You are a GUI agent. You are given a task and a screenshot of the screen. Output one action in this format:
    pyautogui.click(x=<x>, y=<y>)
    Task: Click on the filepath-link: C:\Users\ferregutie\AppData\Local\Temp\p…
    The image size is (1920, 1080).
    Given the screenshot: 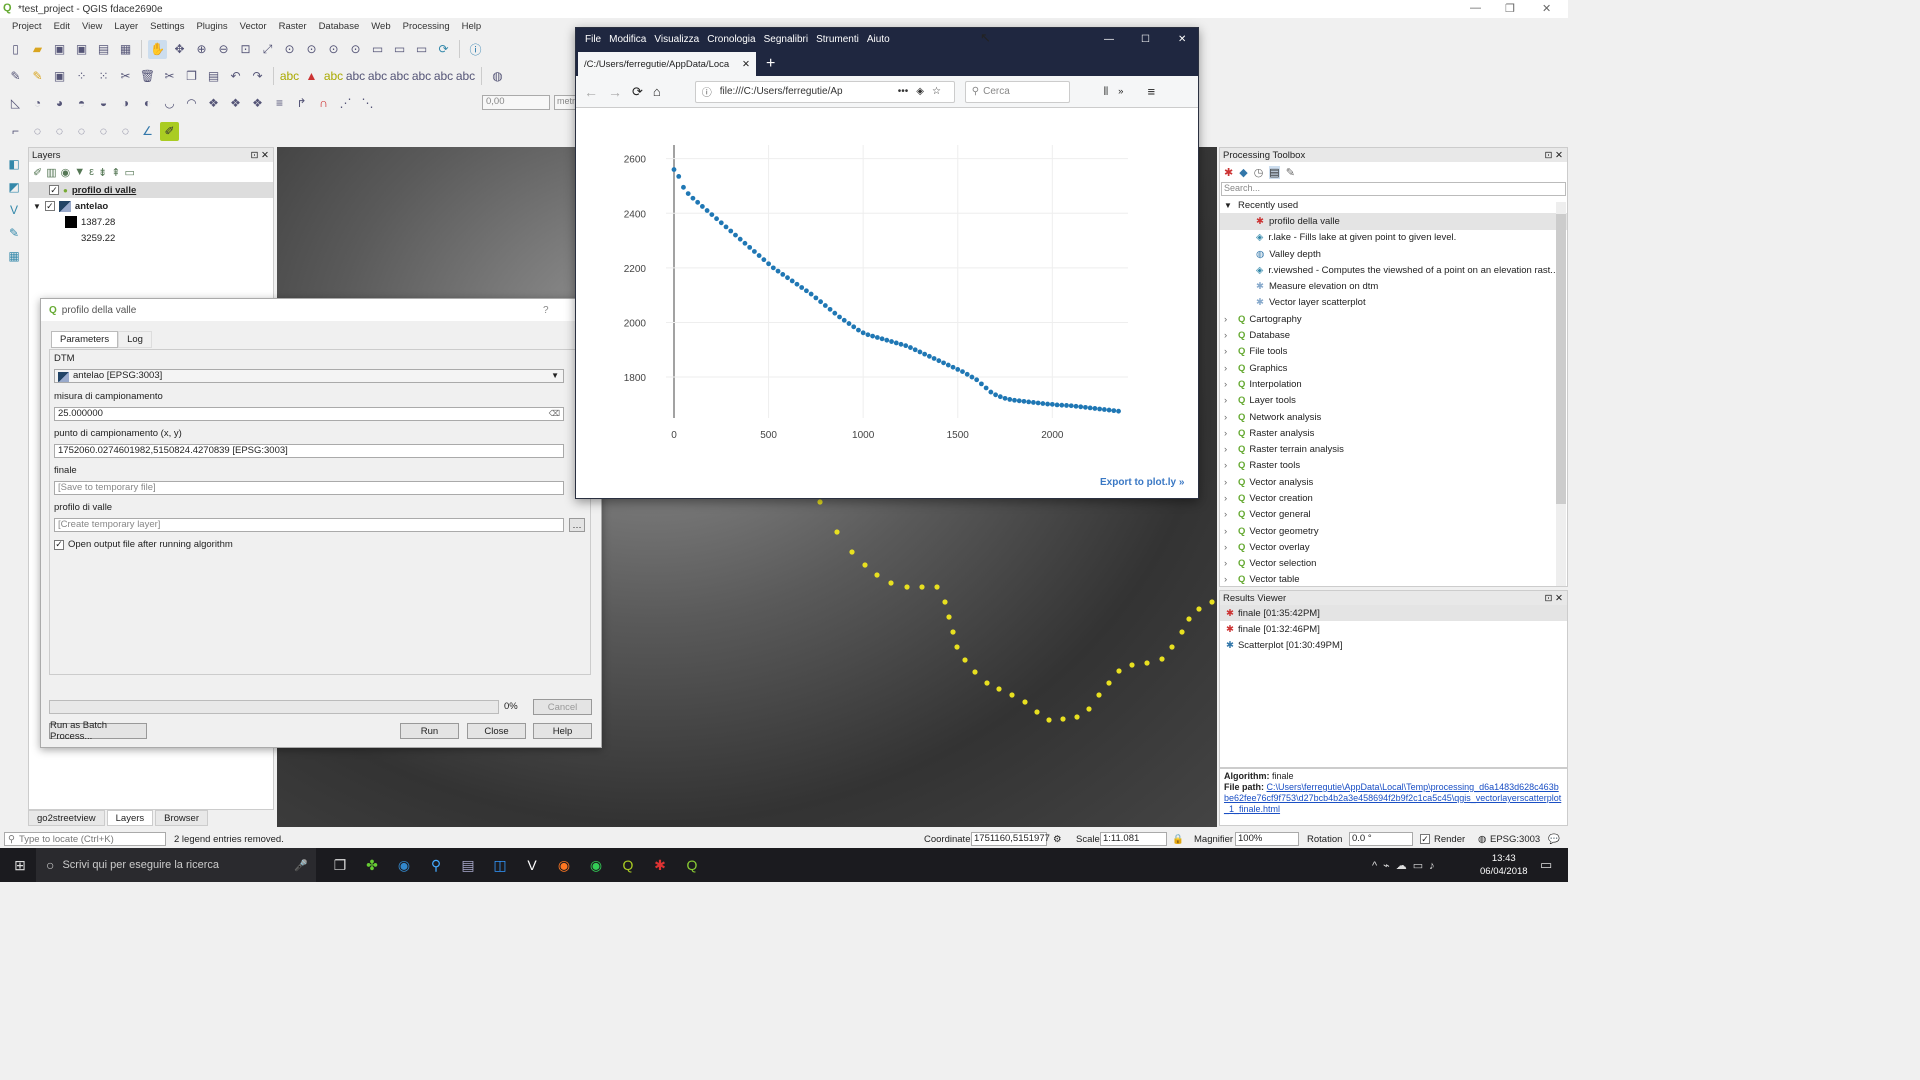 What is the action you would take?
    pyautogui.click(x=1393, y=798)
    